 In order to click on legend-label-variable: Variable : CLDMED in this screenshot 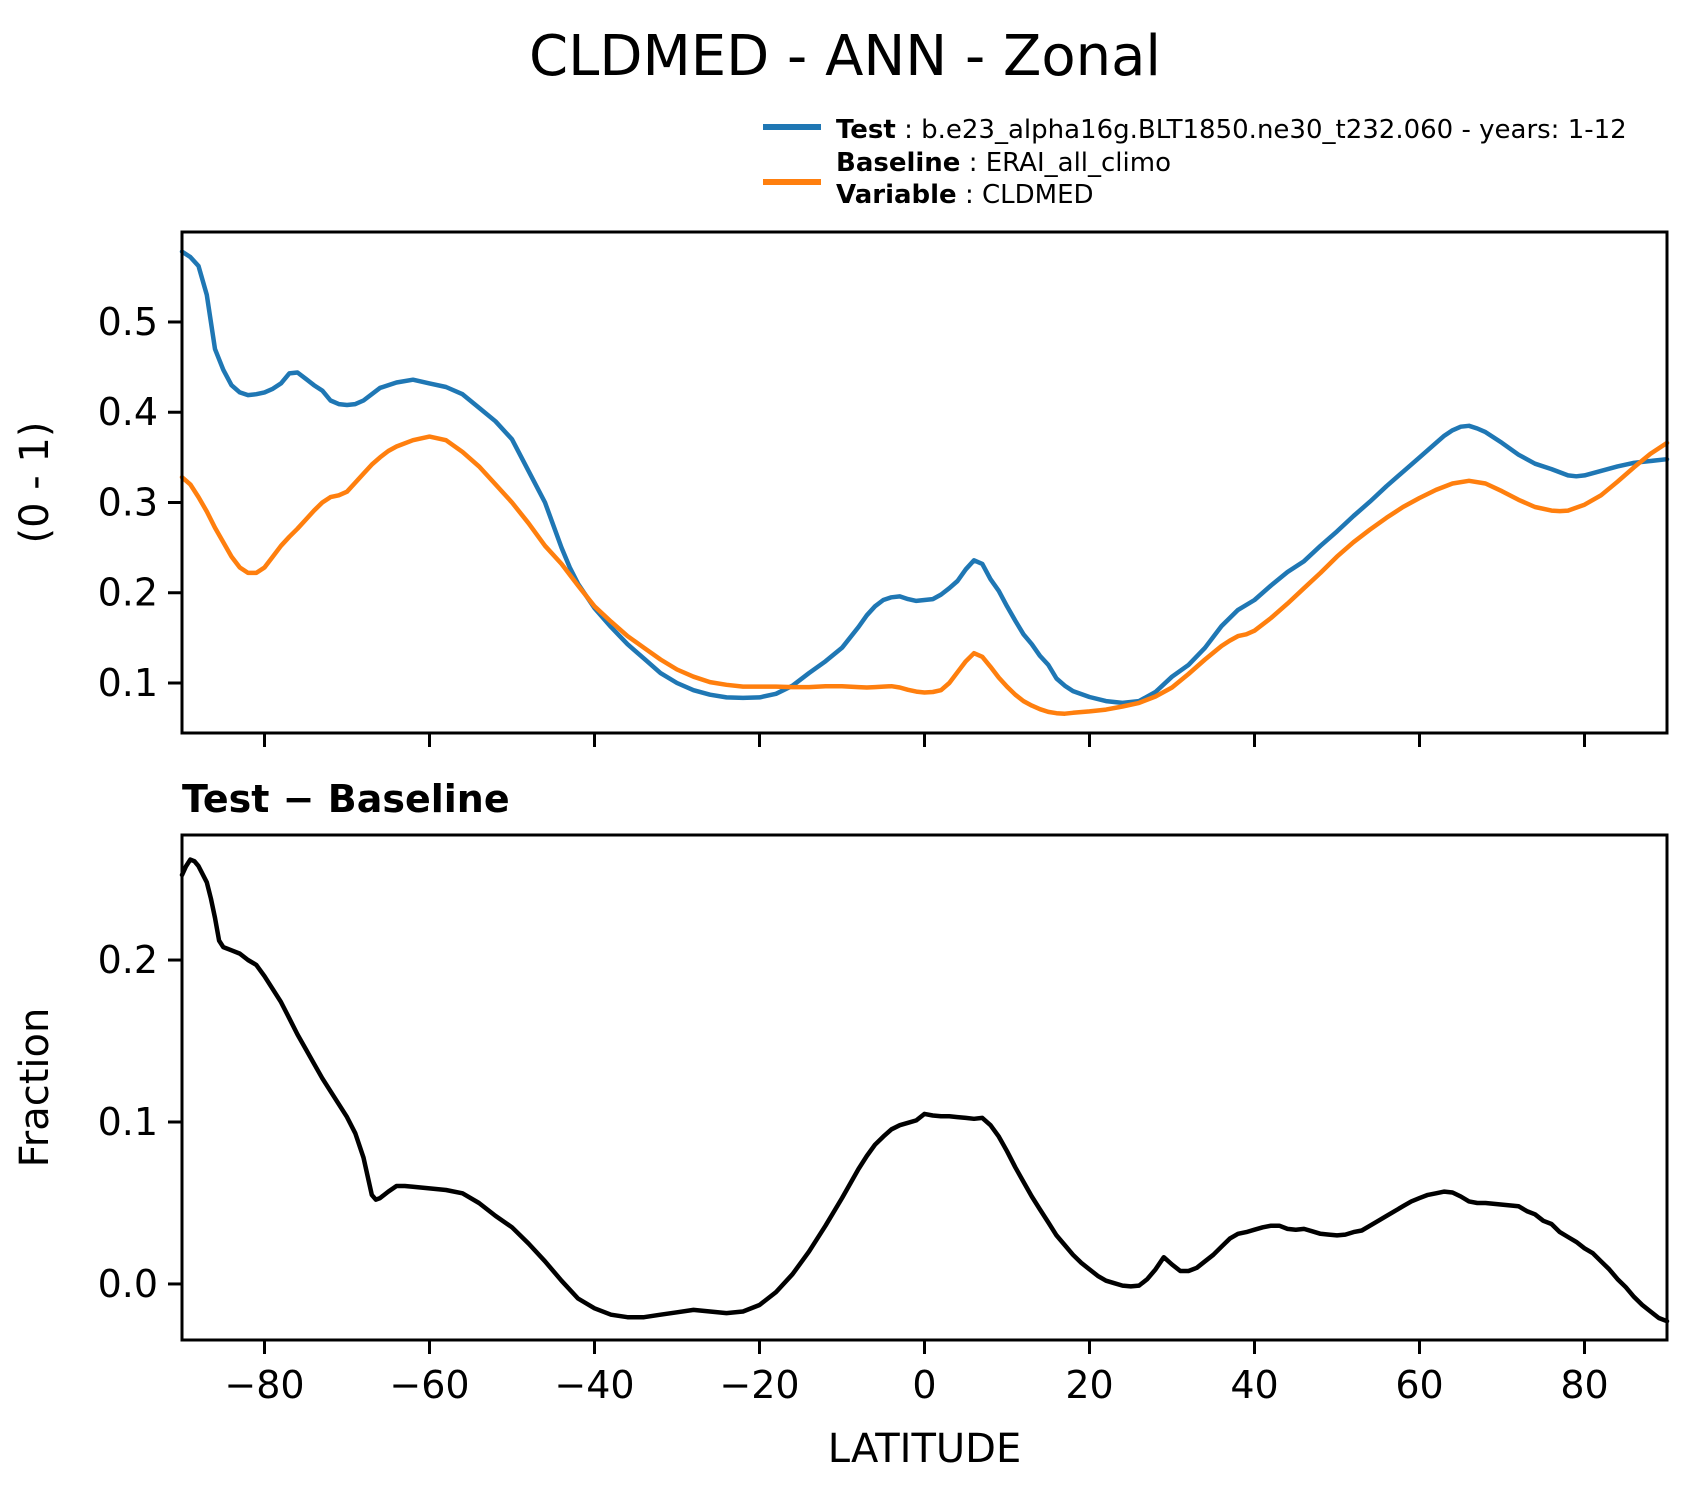, I will do `click(965, 195)`.